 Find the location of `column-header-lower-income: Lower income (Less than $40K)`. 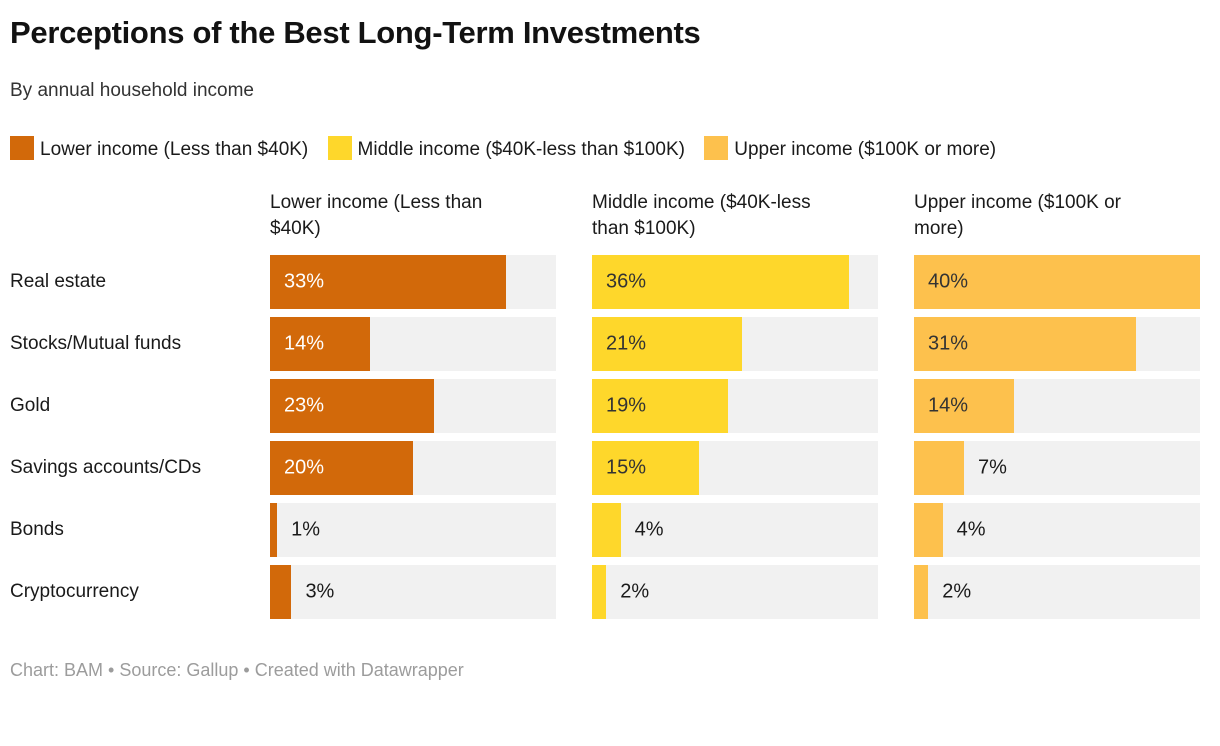

column-header-lower-income: Lower income (Less than $40K) is located at coordinates (376, 215).